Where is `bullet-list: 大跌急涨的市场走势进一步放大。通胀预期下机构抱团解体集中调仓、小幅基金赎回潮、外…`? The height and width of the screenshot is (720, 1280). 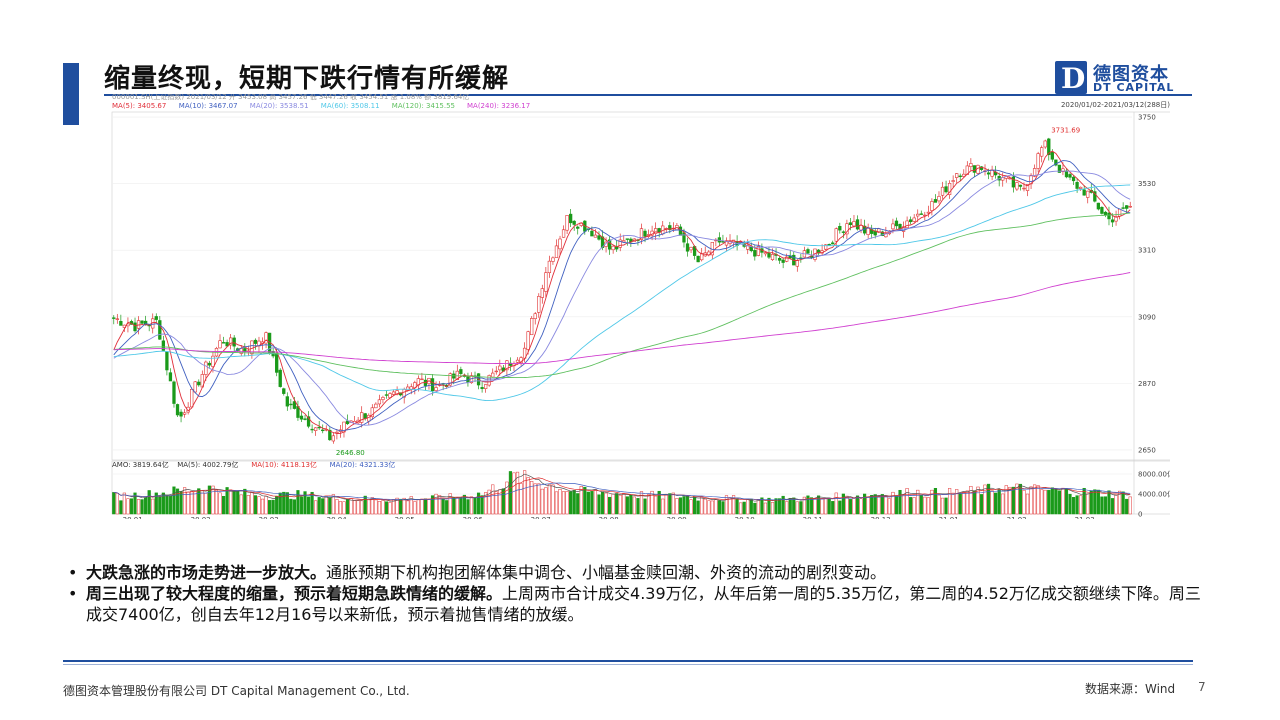 bullet-list: 大跌急涨的市场走势进一步放大。通胀预期下机构抱团解体集中调仓、小幅基金赎回潮、外… is located at coordinates (638, 593).